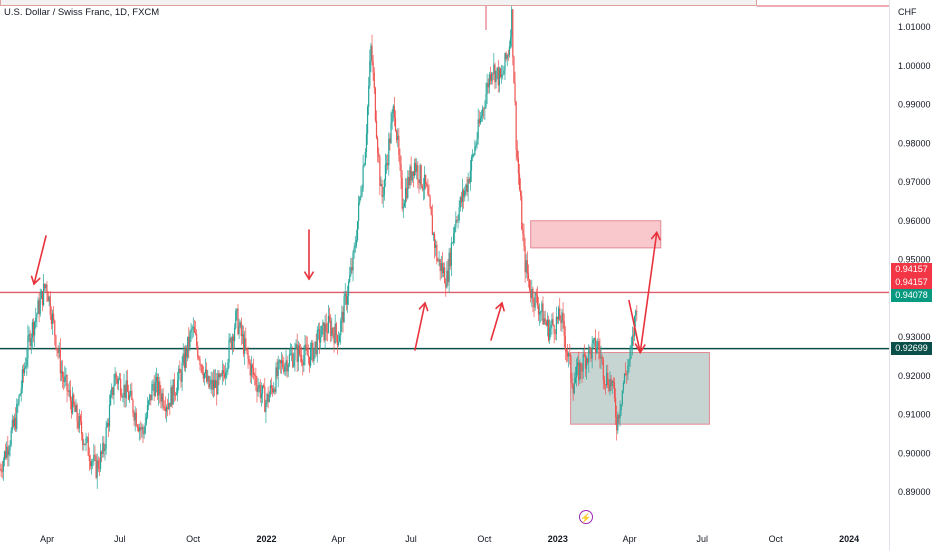  What do you see at coordinates (596, 234) in the screenshot?
I see `supply-zone` at bounding box center [596, 234].